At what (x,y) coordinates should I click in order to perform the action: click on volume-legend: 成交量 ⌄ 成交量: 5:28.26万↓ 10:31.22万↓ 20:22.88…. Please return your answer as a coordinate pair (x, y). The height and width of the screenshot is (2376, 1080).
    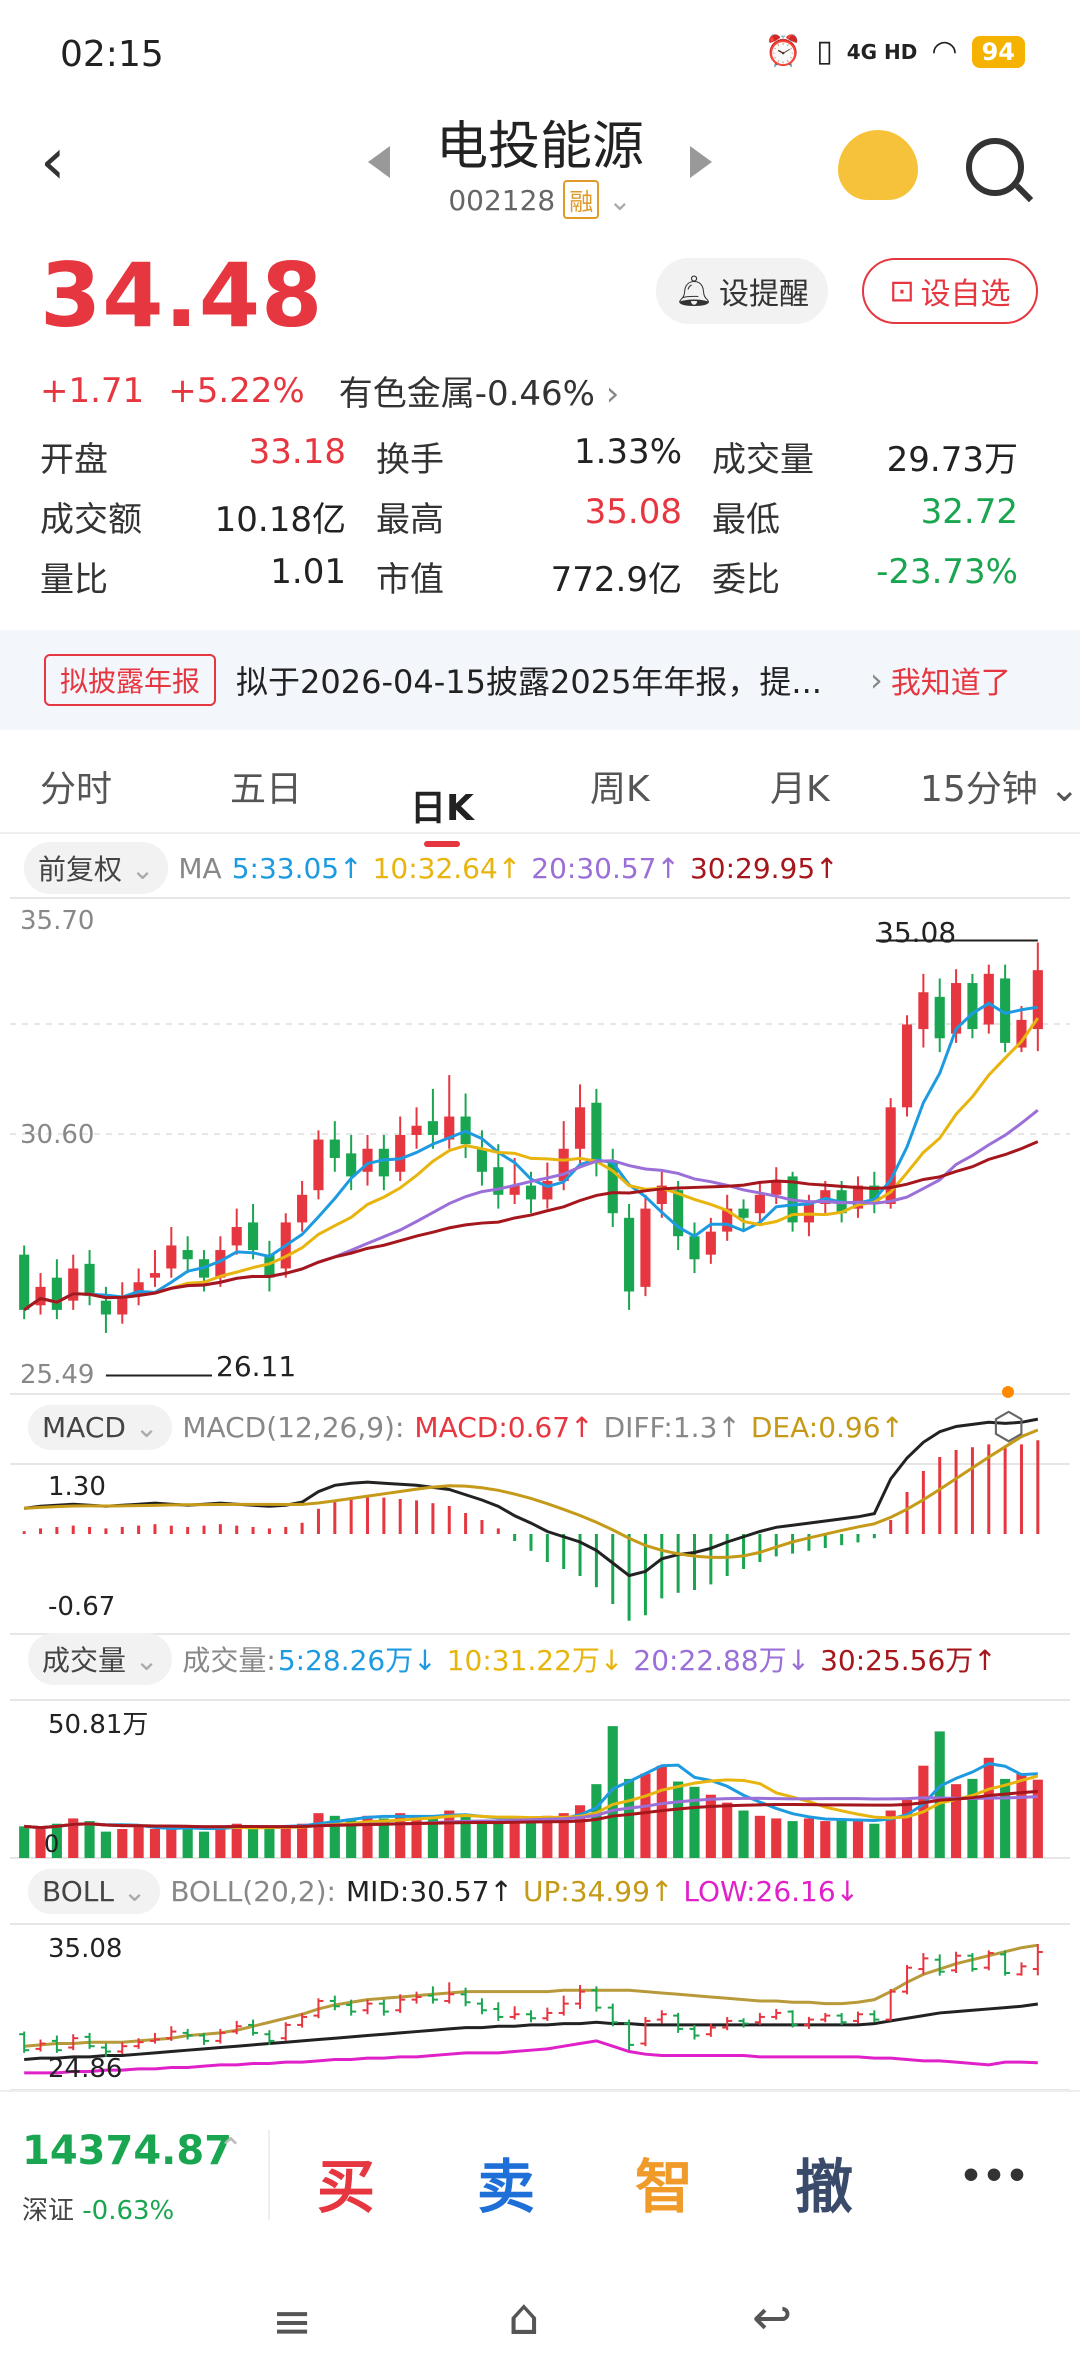
    Looking at the image, I should click on (512, 1659).